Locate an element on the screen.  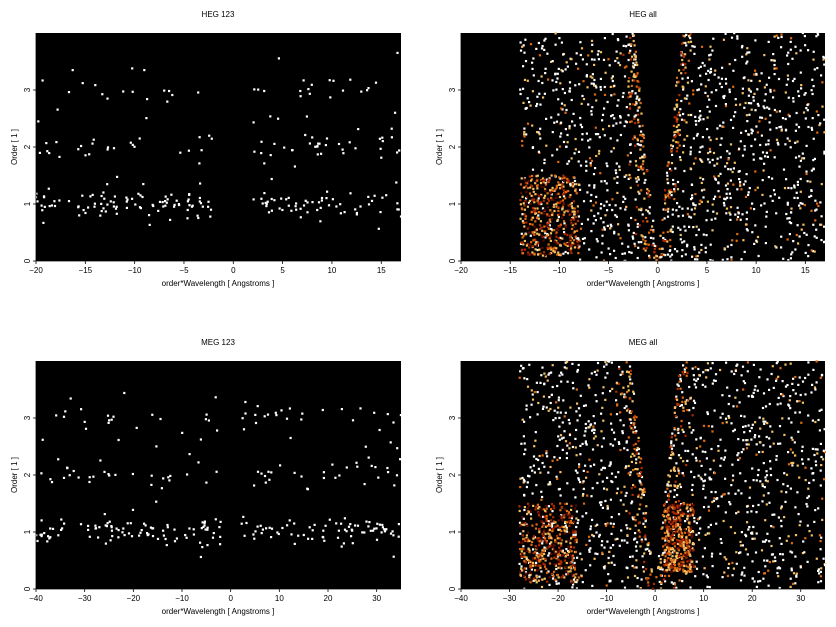
plot-marks is located at coordinates (218, 140).